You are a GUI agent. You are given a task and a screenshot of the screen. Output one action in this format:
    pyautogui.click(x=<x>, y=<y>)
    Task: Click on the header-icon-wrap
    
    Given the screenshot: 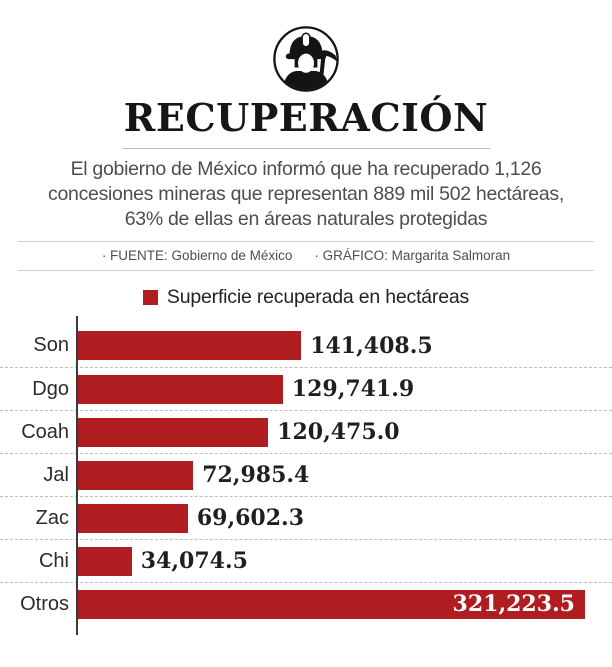 What is the action you would take?
    pyautogui.click(x=306, y=46)
    